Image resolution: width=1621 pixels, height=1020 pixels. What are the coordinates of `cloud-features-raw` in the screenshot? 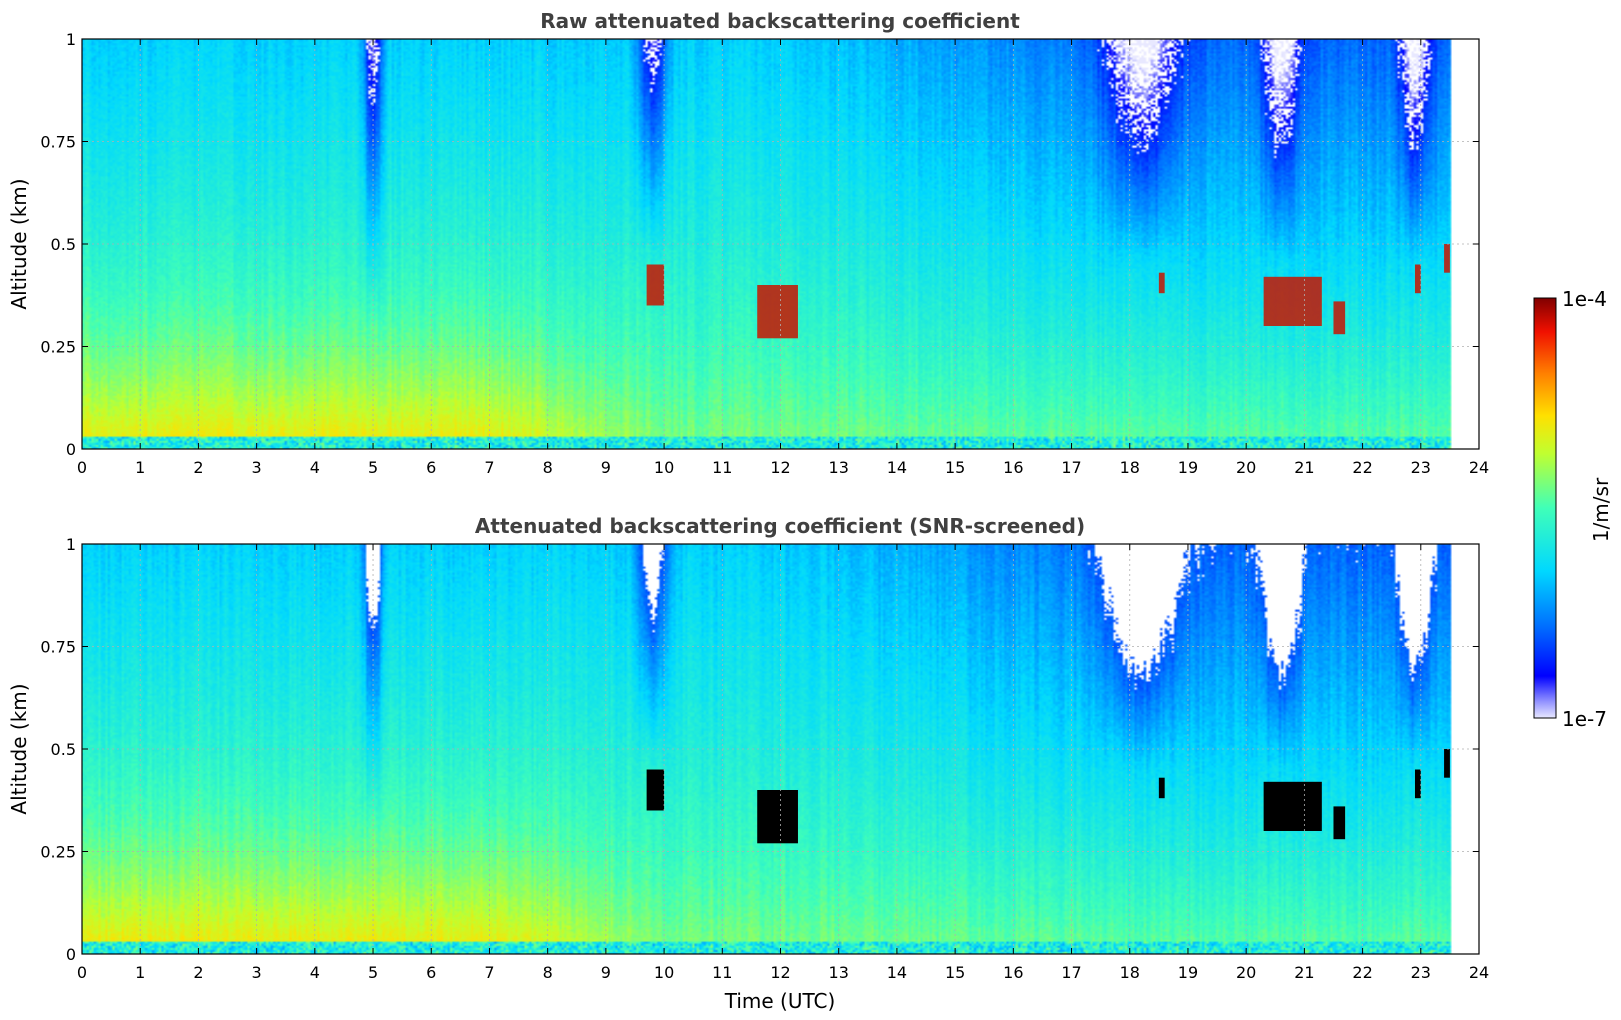 It's located at (1048, 291).